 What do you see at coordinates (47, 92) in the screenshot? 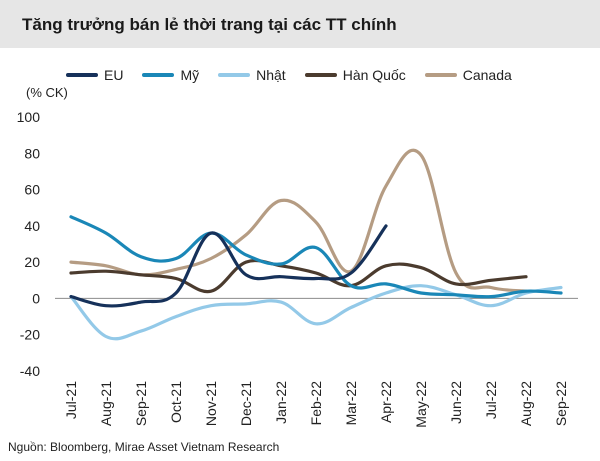
I see `y-axis-unit: (% CK)` at bounding box center [47, 92].